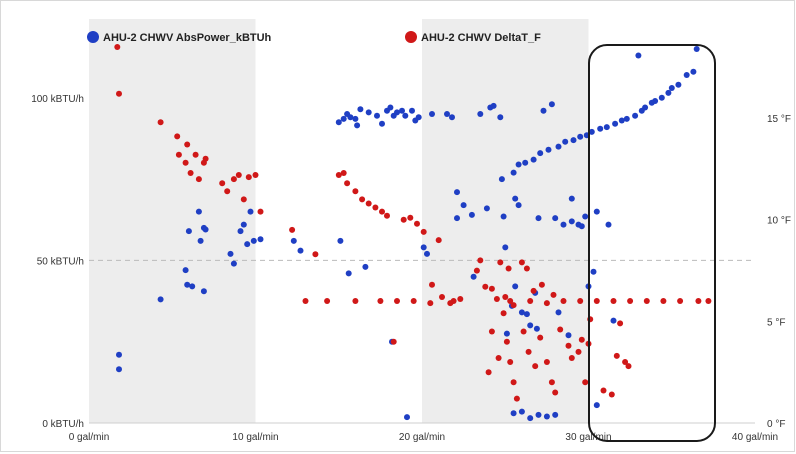  What do you see at coordinates (779, 272) in the screenshot?
I see `y-axis-right: 0 °F 5 °F 10 °F 15 °F` at bounding box center [779, 272].